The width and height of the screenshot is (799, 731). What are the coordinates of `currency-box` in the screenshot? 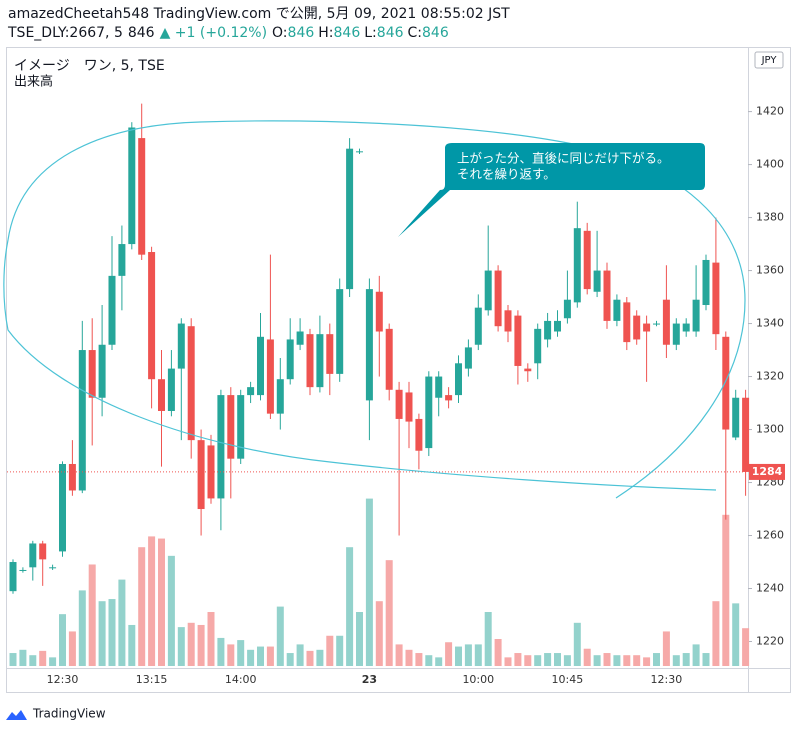 It's located at (769, 60).